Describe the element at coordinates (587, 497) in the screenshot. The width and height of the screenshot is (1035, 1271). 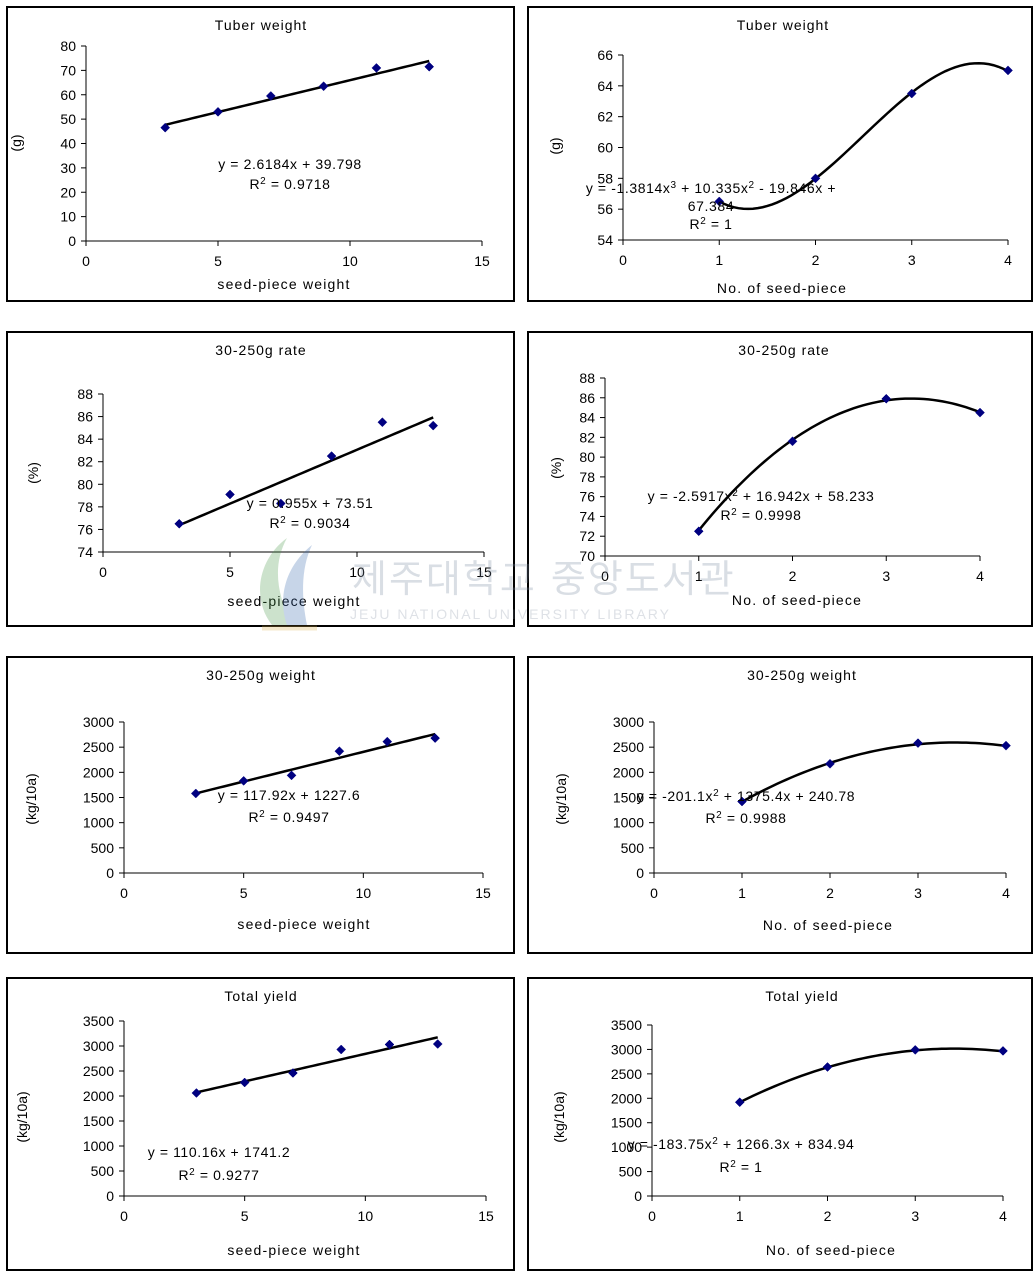
I see `y-tick-label: 76` at that location.